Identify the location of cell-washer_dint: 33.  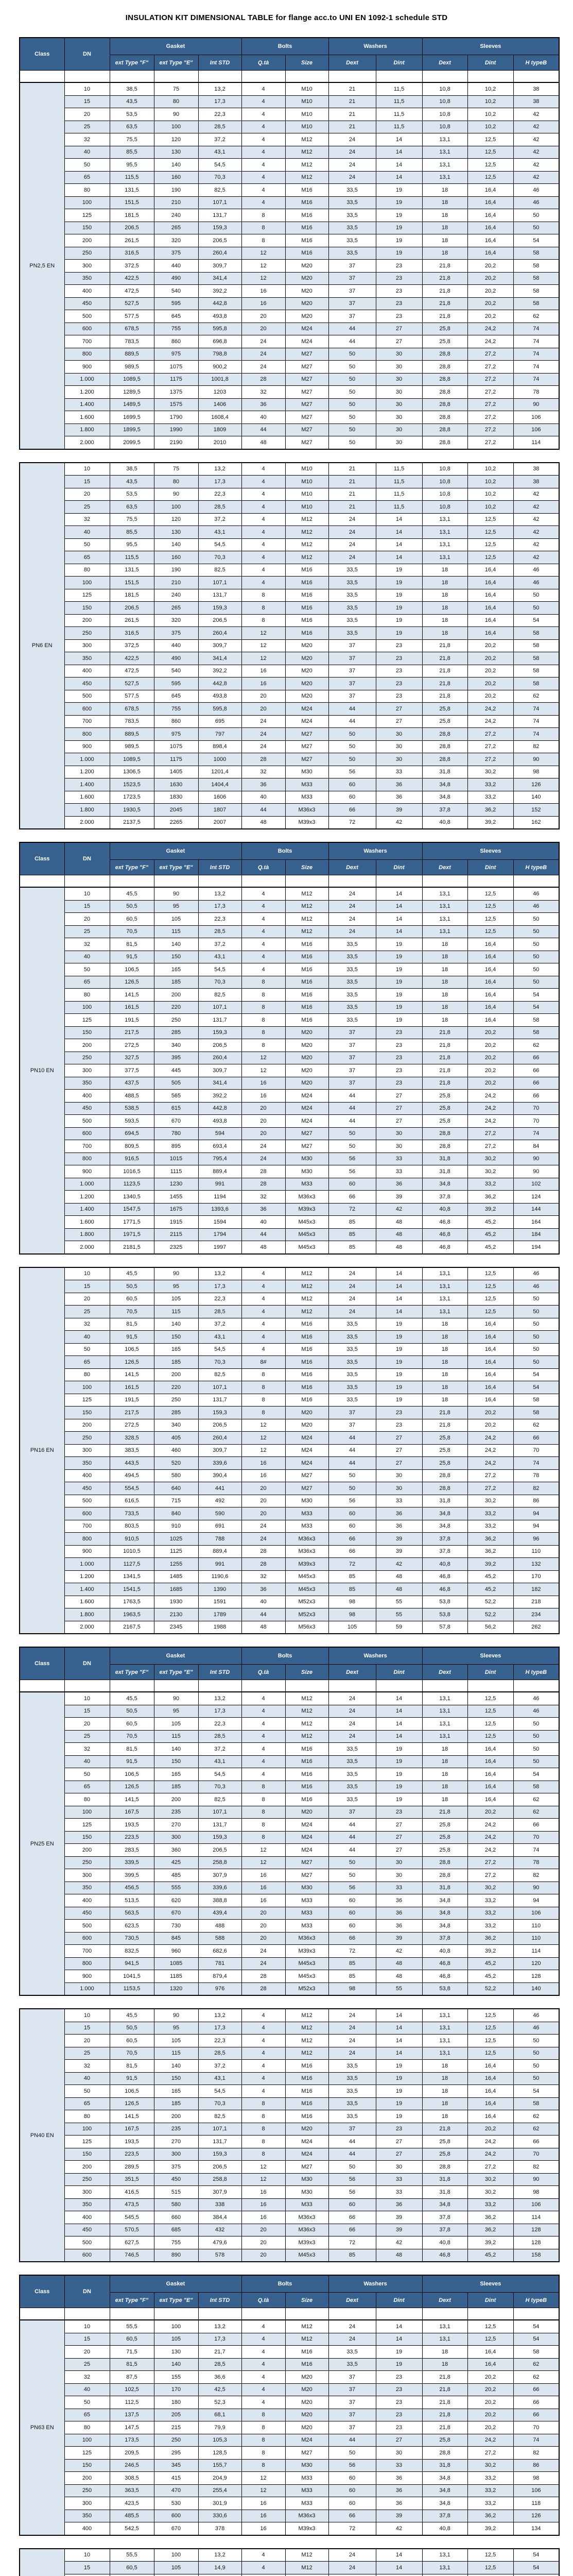
(399, 1171).